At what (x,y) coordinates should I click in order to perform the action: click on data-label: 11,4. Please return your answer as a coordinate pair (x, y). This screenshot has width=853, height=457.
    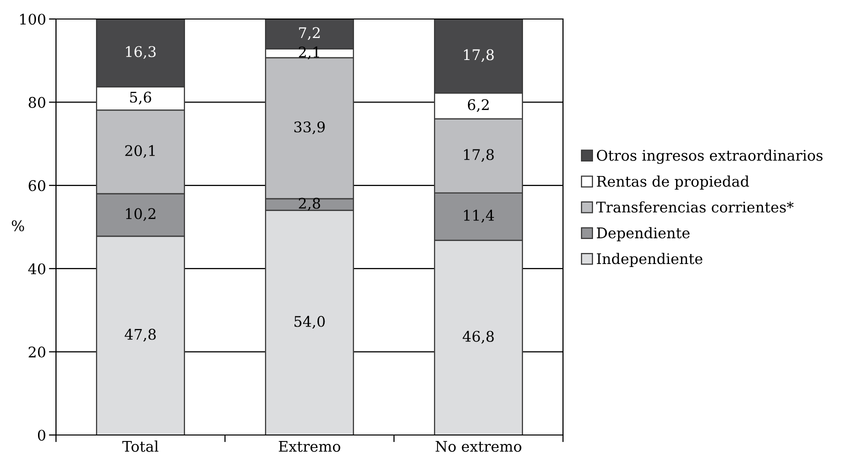
    Looking at the image, I should click on (479, 216).